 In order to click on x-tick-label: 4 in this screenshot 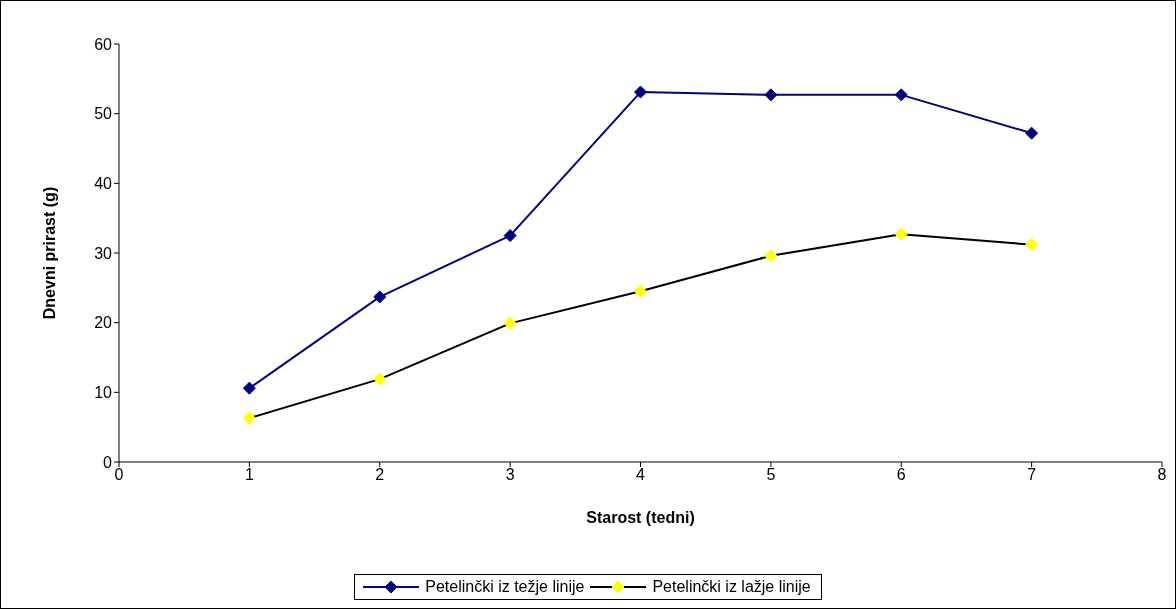, I will do `click(641, 475)`.